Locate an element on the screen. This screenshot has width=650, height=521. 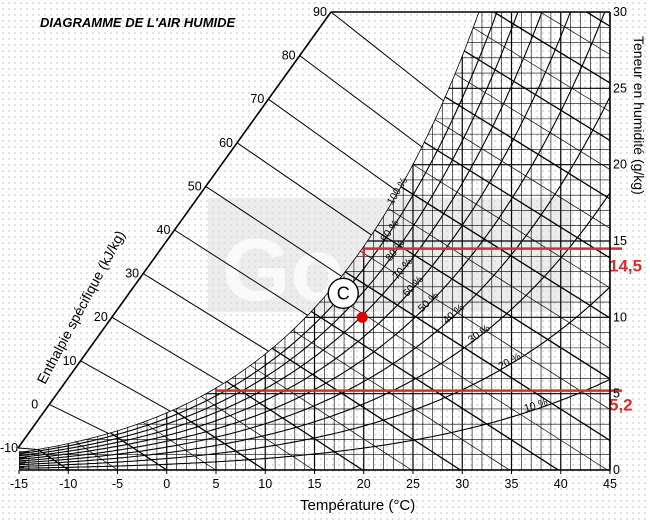
x-tick-label: 30 is located at coordinates (462, 484).